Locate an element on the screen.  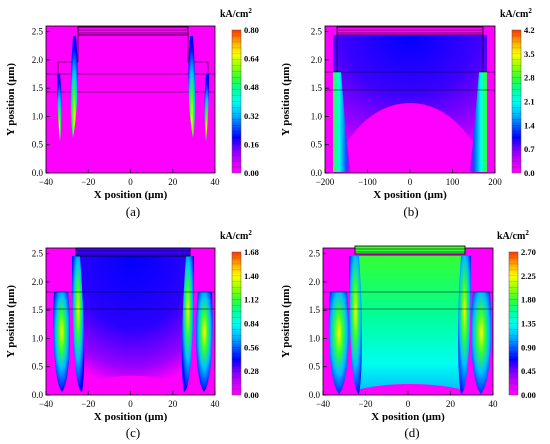
colorbar-tick-label: 0.45 is located at coordinates (528, 371).